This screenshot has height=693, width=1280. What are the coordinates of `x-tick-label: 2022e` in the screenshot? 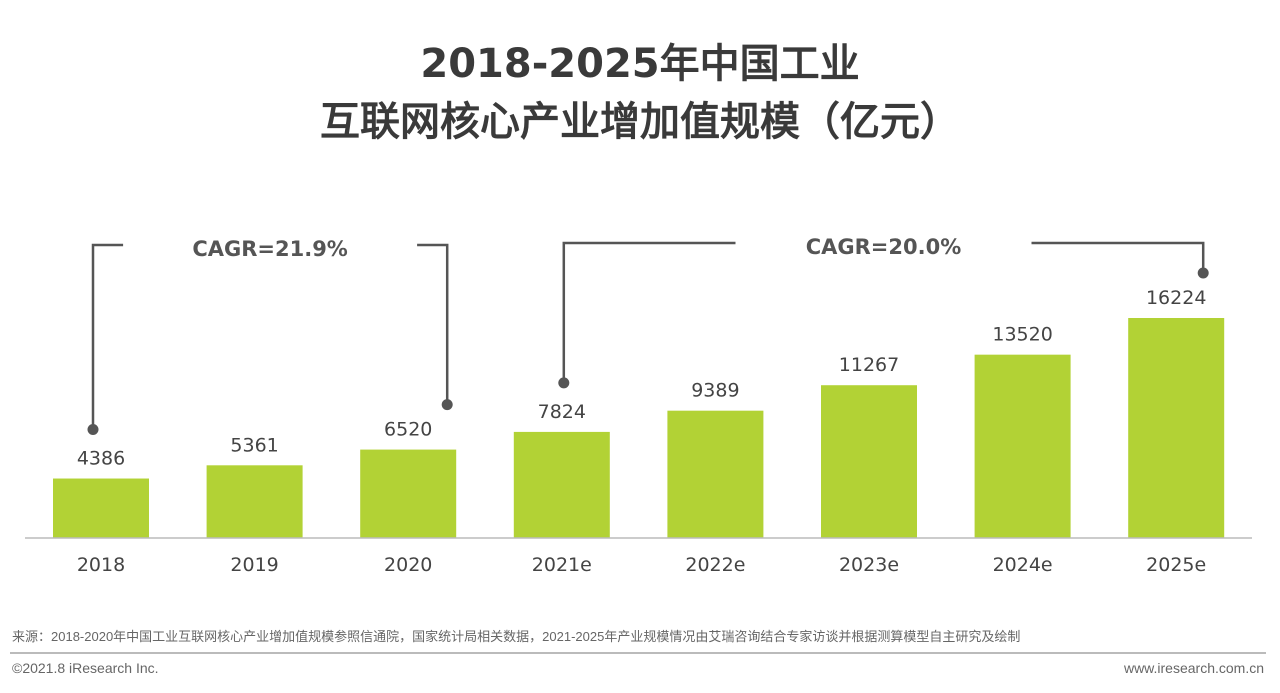 It's located at (715, 565).